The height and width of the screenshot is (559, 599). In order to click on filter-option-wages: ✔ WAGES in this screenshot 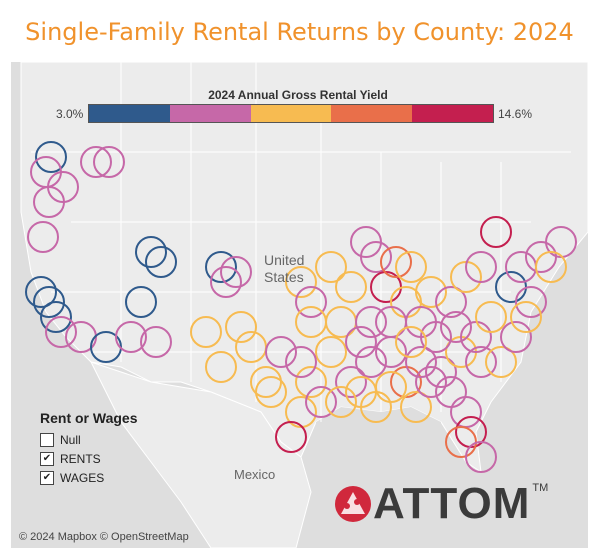, I will do `click(89, 477)`.